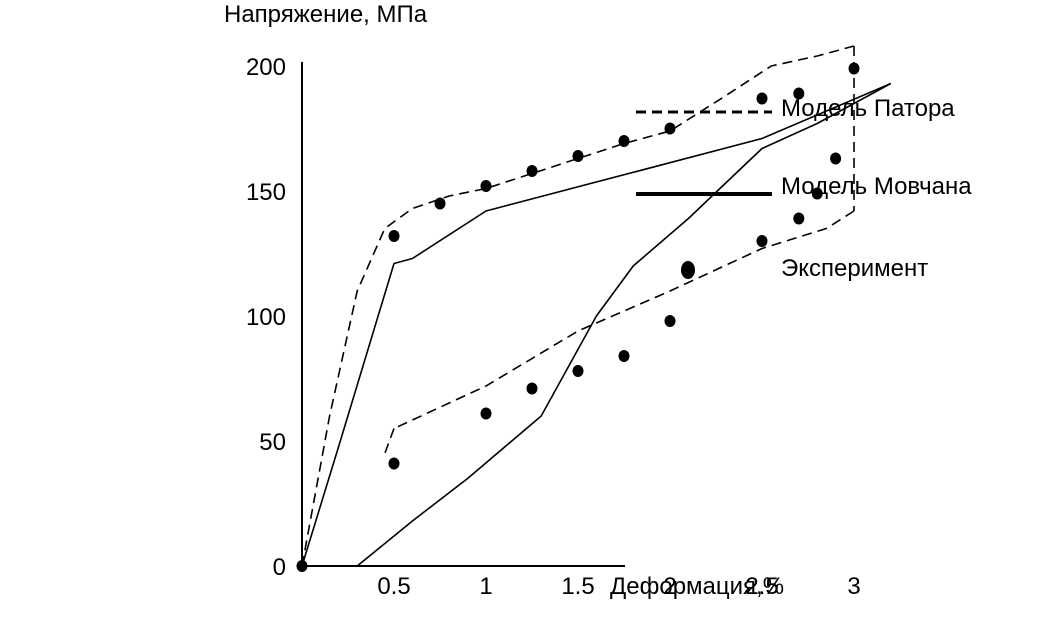  Describe the element at coordinates (876, 186) in the screenshot. I see `legend-label-movchan: Модель Мовчана` at that location.